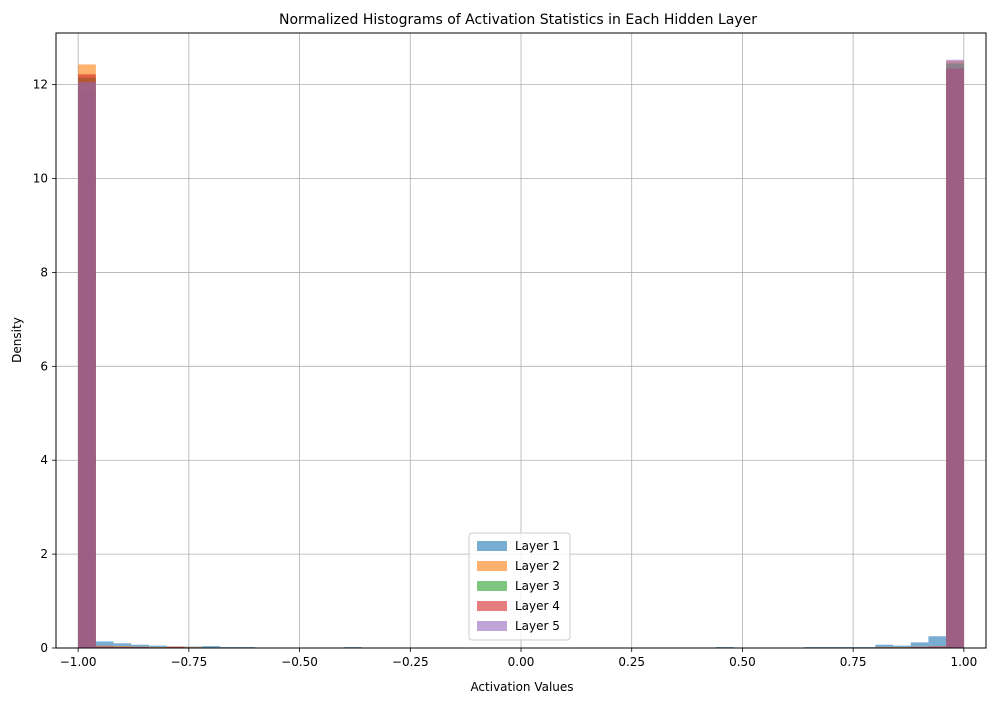 This screenshot has height=705, width=996. What do you see at coordinates (44, 460) in the screenshot?
I see `y-tick-label: 4` at bounding box center [44, 460].